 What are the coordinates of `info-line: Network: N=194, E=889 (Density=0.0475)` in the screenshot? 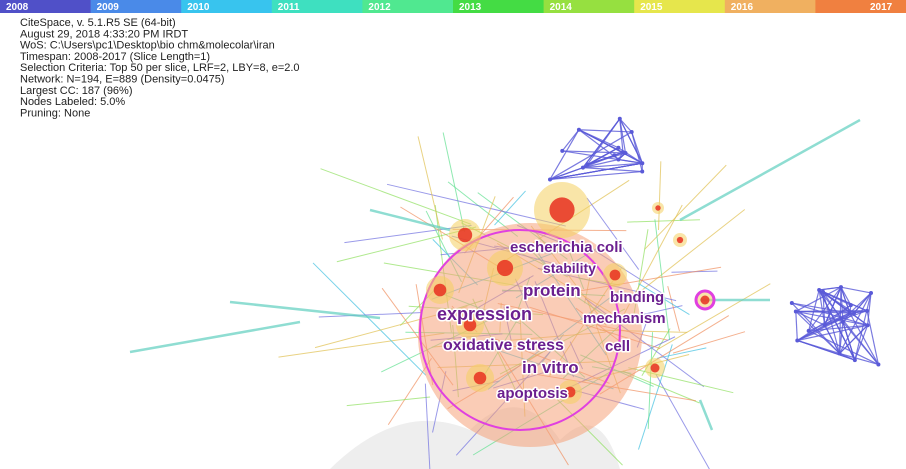 It's located at (122, 80).